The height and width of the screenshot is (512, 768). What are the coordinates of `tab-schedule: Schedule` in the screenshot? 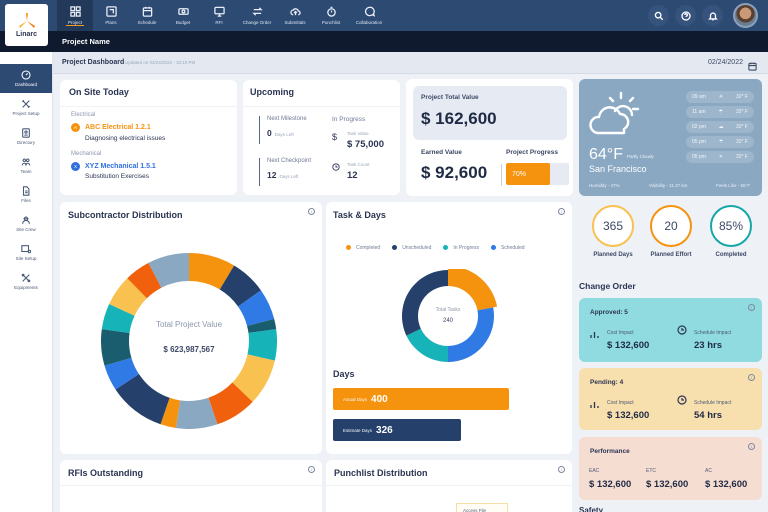 It's located at (147, 15).